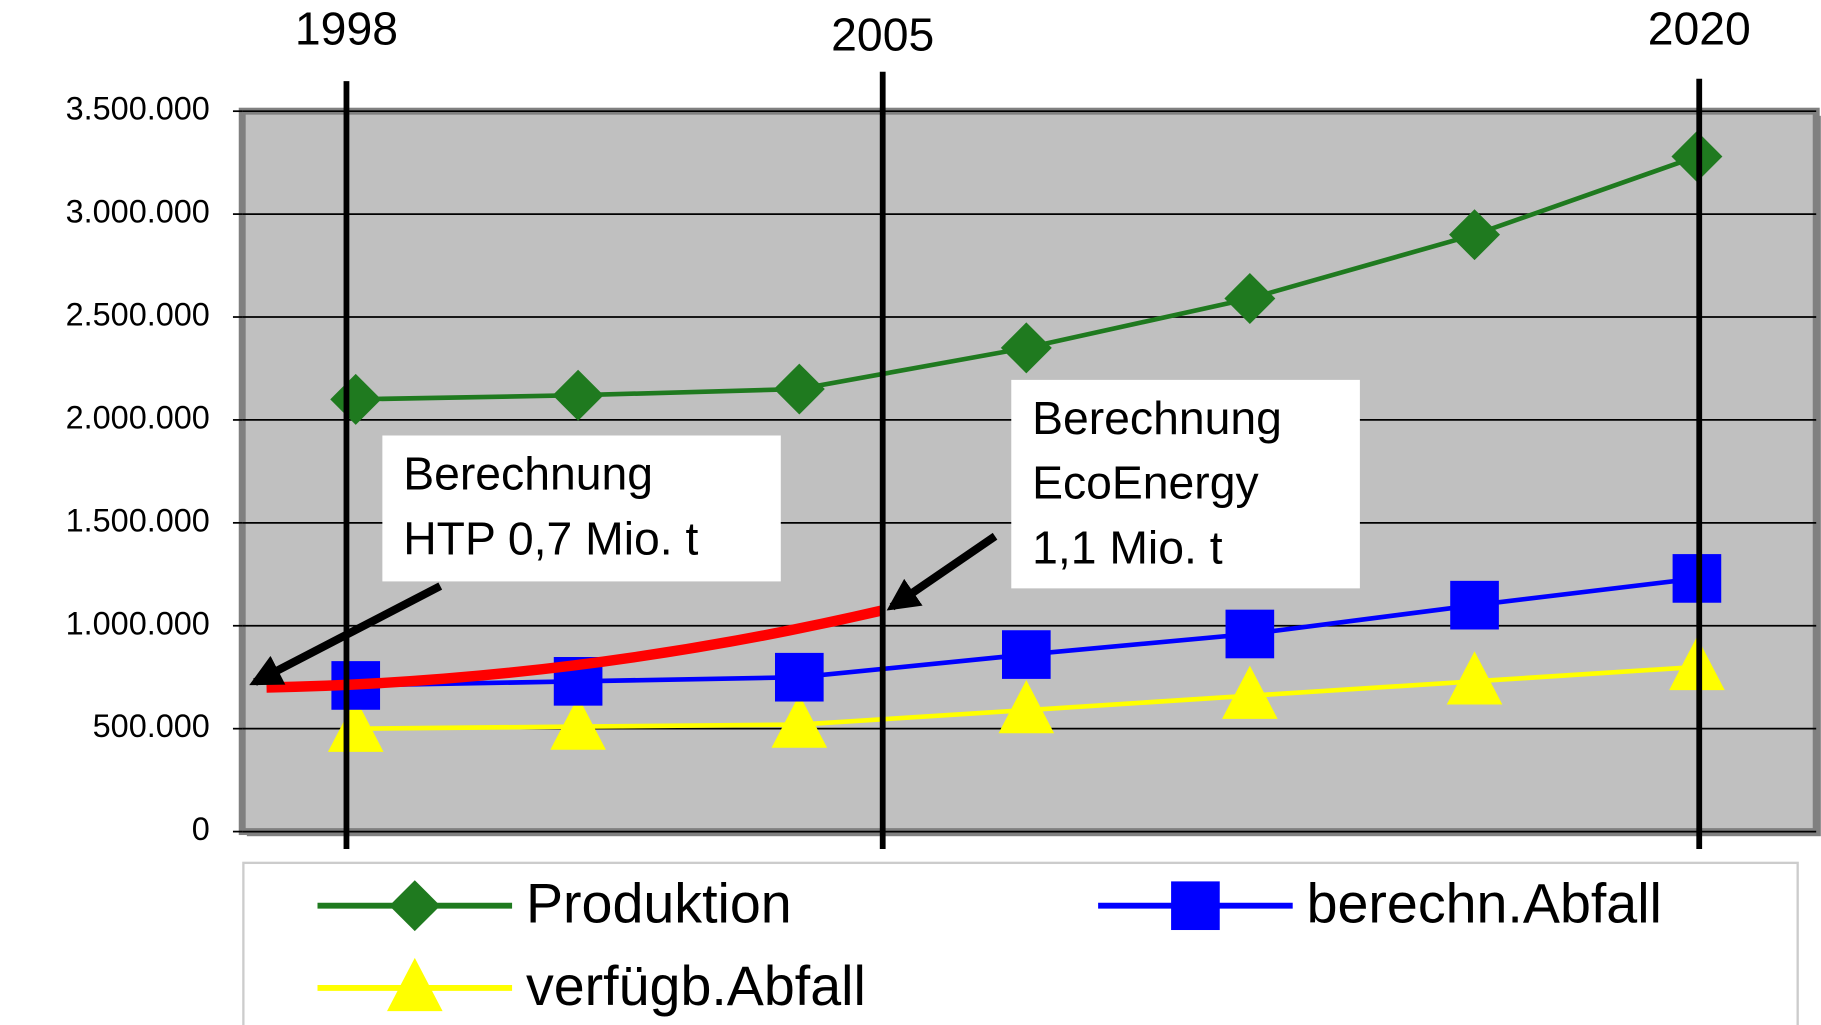  What do you see at coordinates (575, 649) in the screenshot?
I see `highlight-curve` at bounding box center [575, 649].